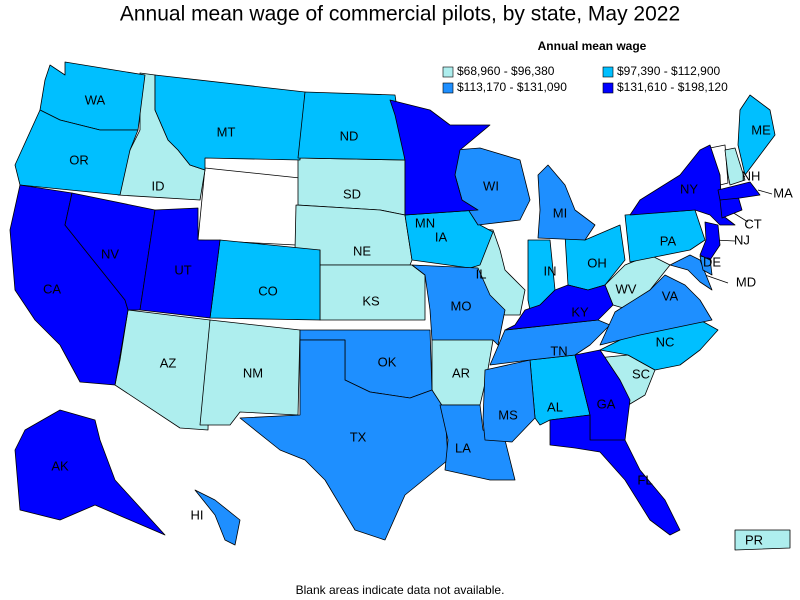  Describe the element at coordinates (712, 261) in the screenshot. I see `state-label: DE` at that location.